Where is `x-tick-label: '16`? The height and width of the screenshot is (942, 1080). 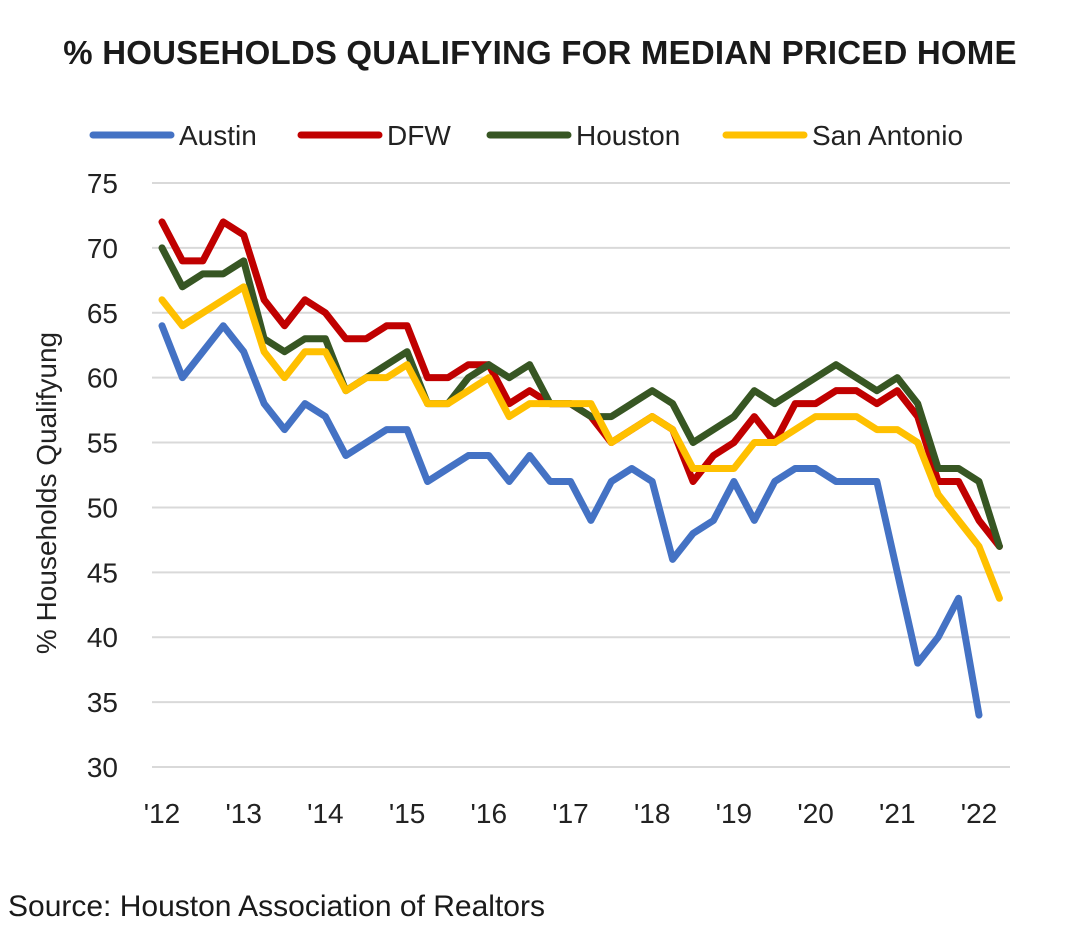 x-tick-label: '16 is located at coordinates (489, 813).